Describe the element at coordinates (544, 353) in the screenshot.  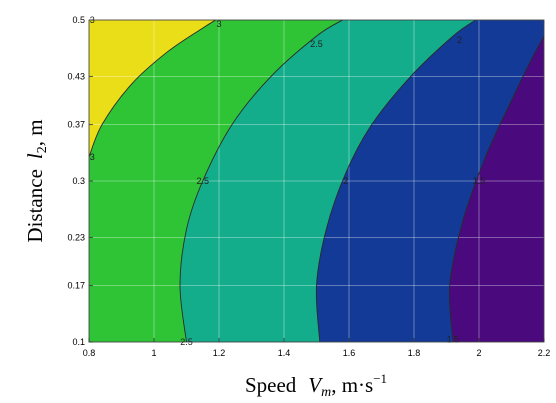
I see `x-tick-label: 2.2` at that location.